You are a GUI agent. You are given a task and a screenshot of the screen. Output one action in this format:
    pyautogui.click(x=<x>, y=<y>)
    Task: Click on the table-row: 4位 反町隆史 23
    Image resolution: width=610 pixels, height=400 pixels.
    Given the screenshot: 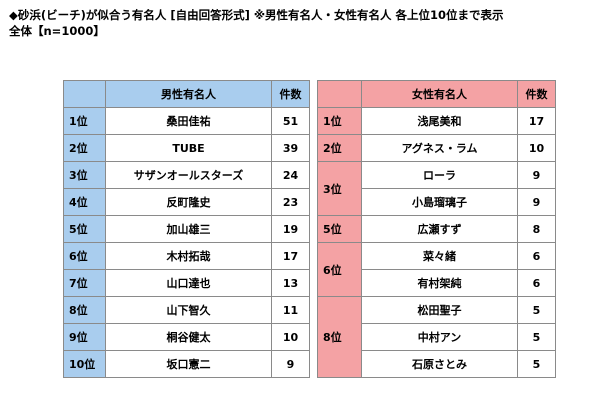 What is the action you would take?
    pyautogui.click(x=186, y=202)
    